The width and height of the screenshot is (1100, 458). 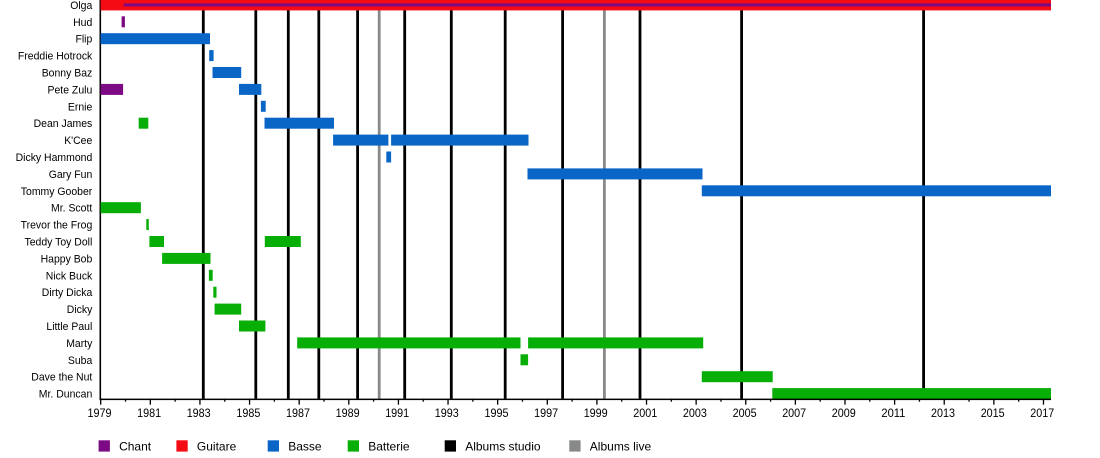 What do you see at coordinates (389, 446) in the screenshot?
I see `svg-text: Batterie` at bounding box center [389, 446].